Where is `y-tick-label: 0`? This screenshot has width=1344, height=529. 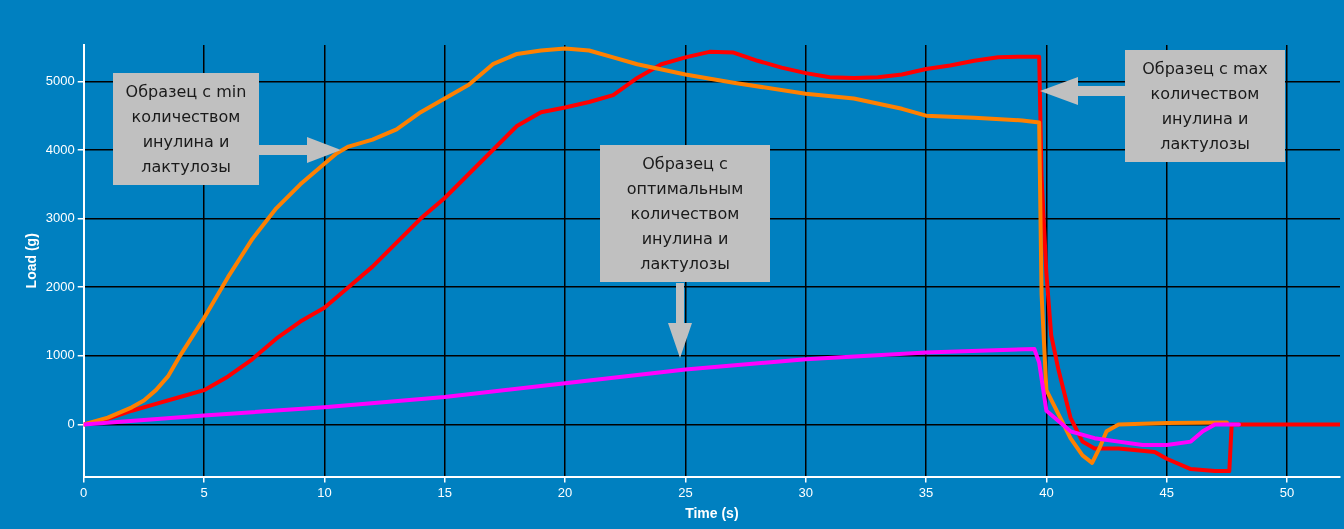 y-tick-label: 0 is located at coordinates (71, 424).